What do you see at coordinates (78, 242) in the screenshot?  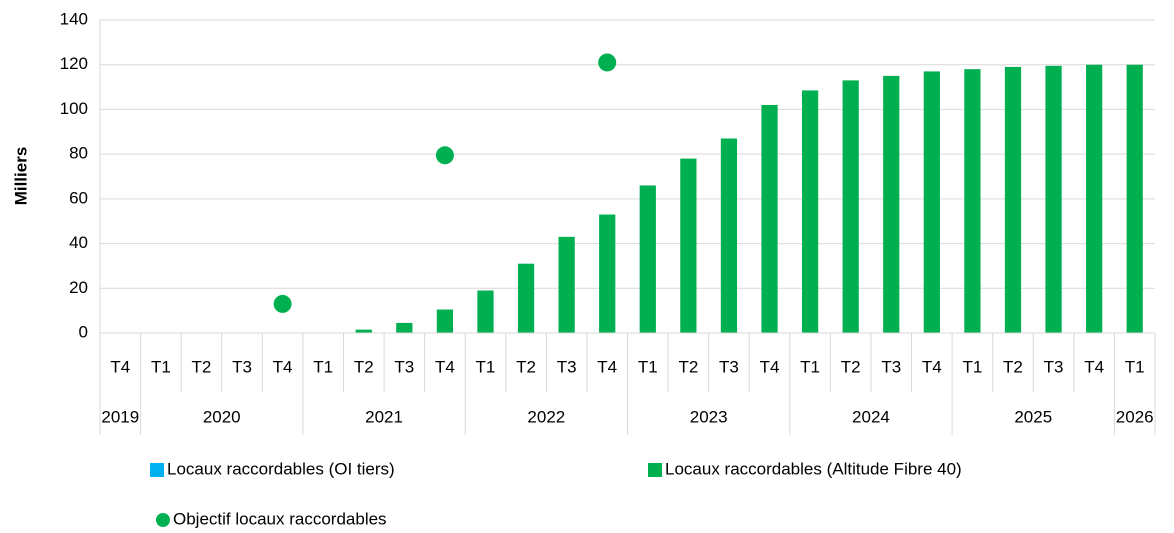 I see `y-tick-label: 40` at bounding box center [78, 242].